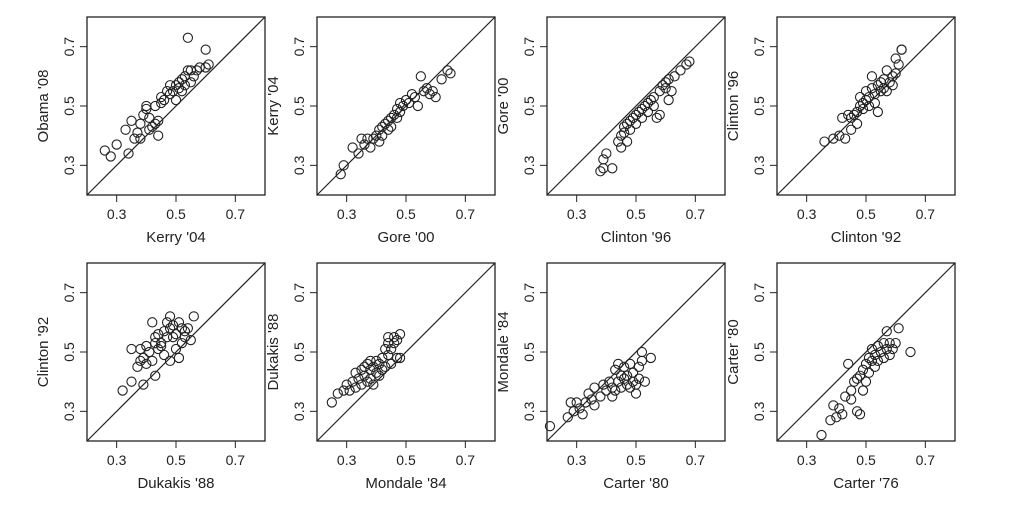 This screenshot has width=1019, height=510. Describe the element at coordinates (807, 214) in the screenshot. I see `x-tick-label: 0.3` at that location.